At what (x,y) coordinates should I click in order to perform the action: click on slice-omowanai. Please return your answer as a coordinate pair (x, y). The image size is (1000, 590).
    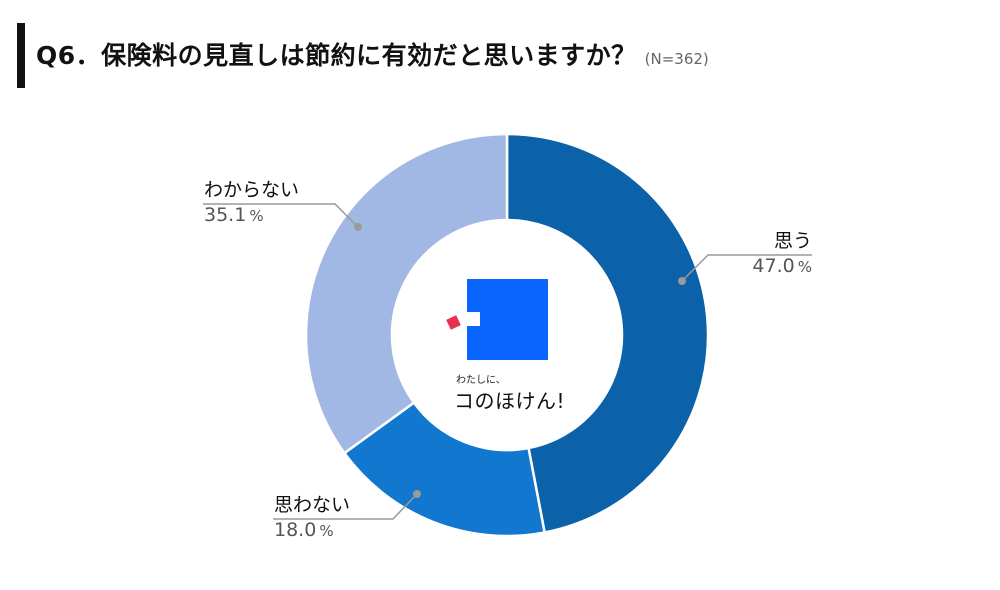
    Looking at the image, I should click on (444, 469).